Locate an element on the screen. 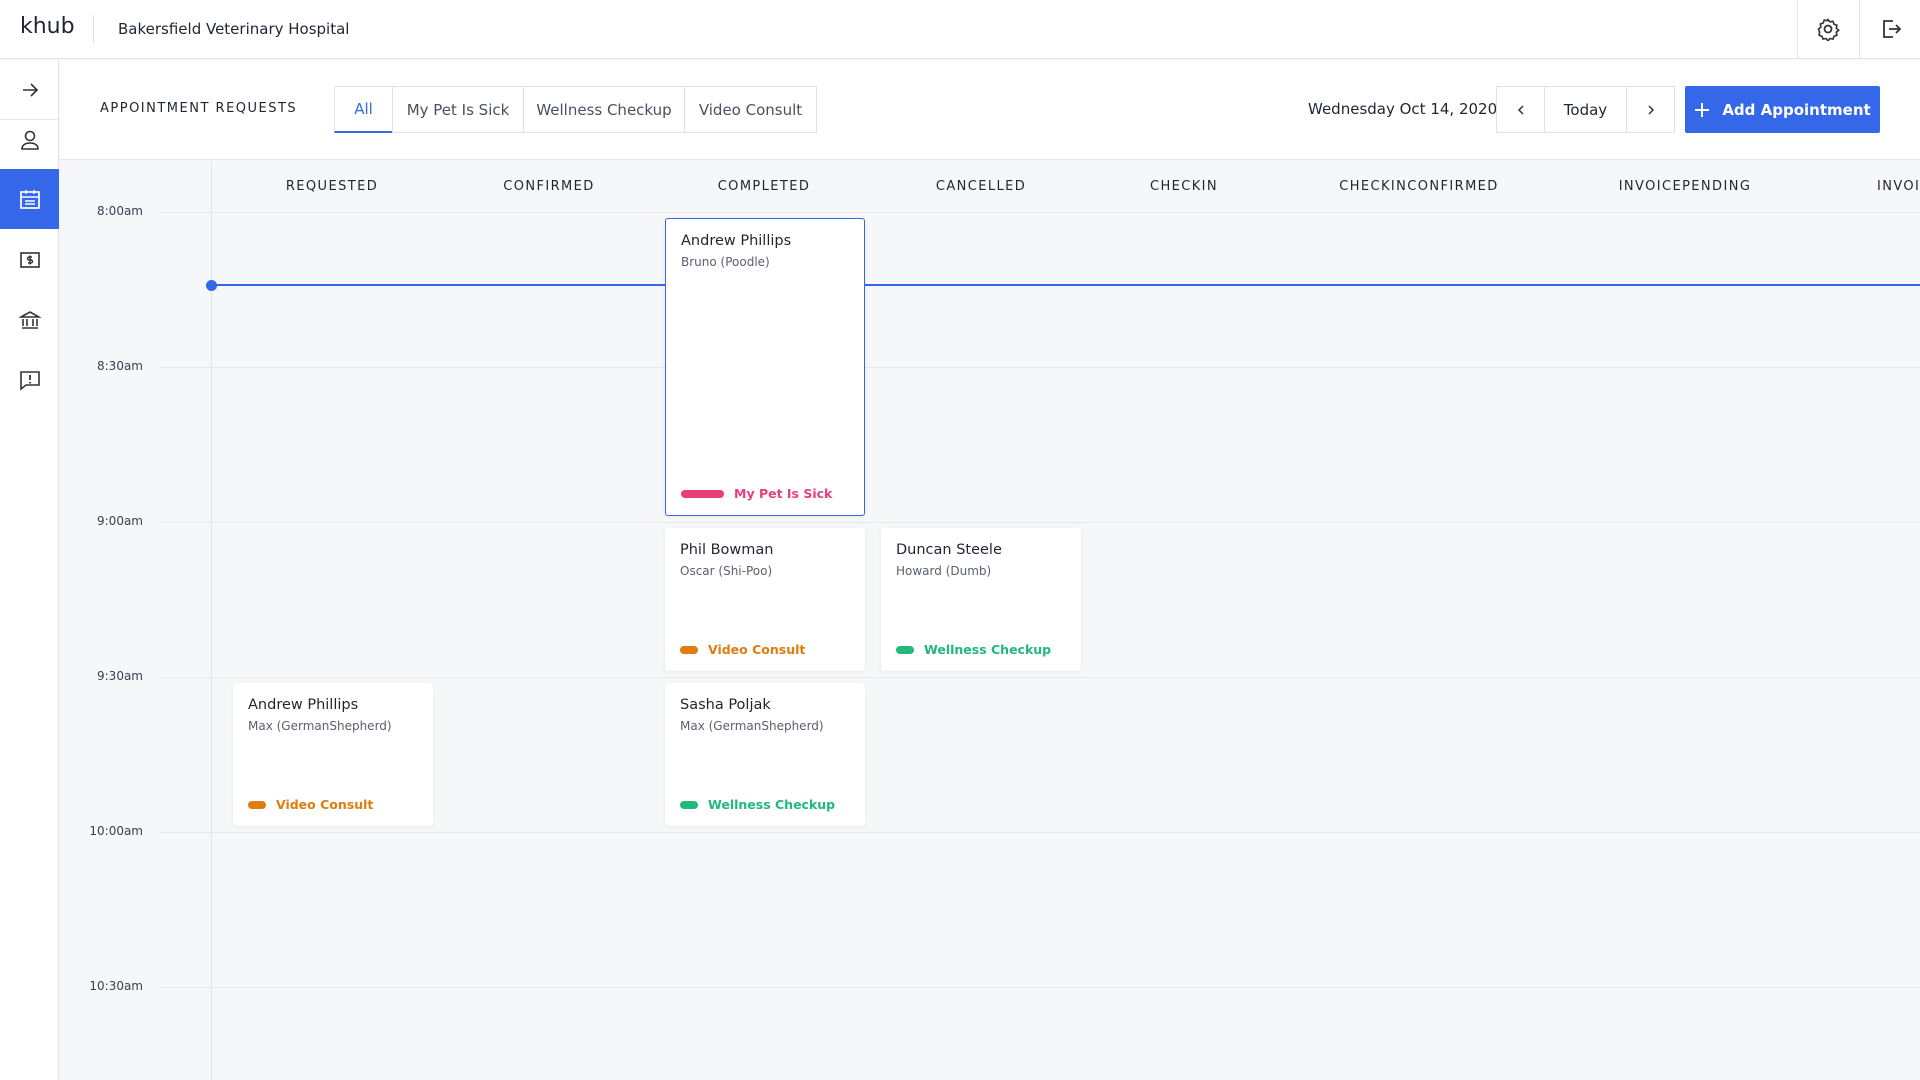 The width and height of the screenshot is (1920, 1080). column-header: REQUESTED is located at coordinates (332, 186).